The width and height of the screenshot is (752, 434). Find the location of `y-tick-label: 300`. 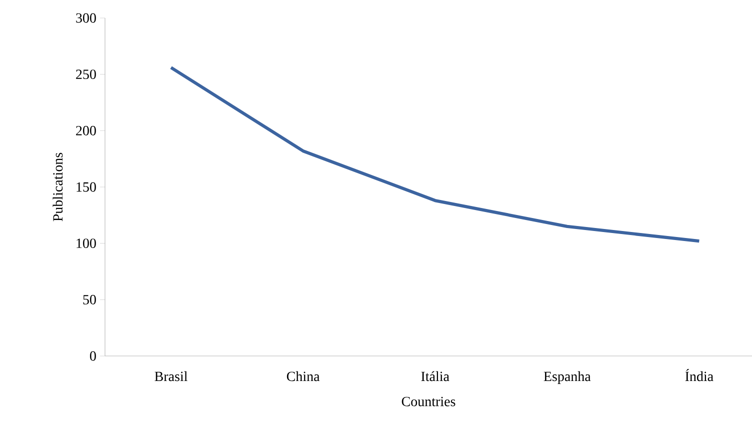

y-tick-label: 300 is located at coordinates (86, 18).